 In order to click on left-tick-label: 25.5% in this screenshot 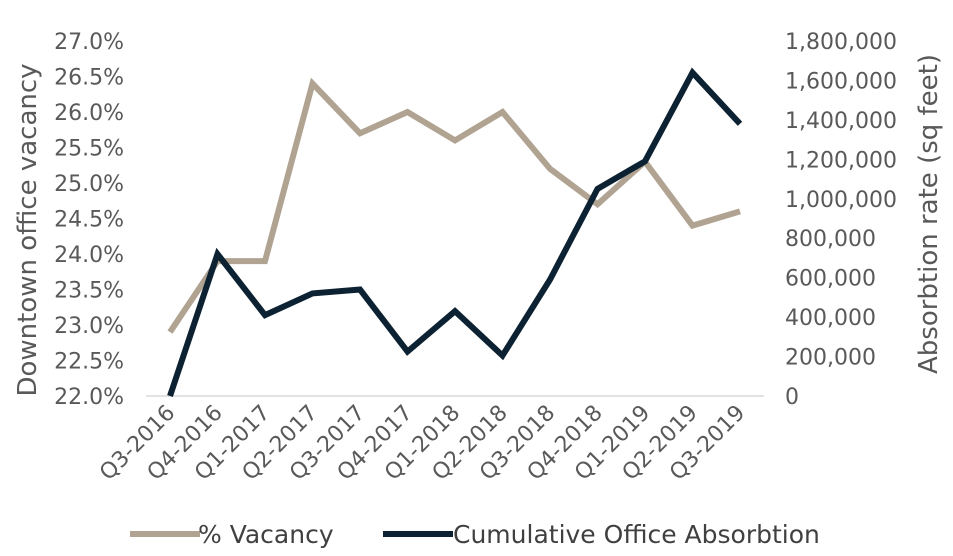, I will do `click(89, 149)`.